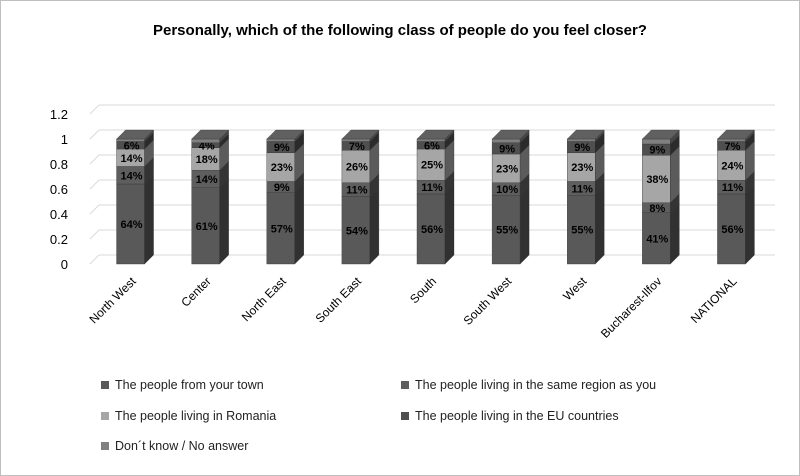 The height and width of the screenshot is (476, 800). Describe the element at coordinates (207, 146) in the screenshot. I see `data-label: 4%` at that location.